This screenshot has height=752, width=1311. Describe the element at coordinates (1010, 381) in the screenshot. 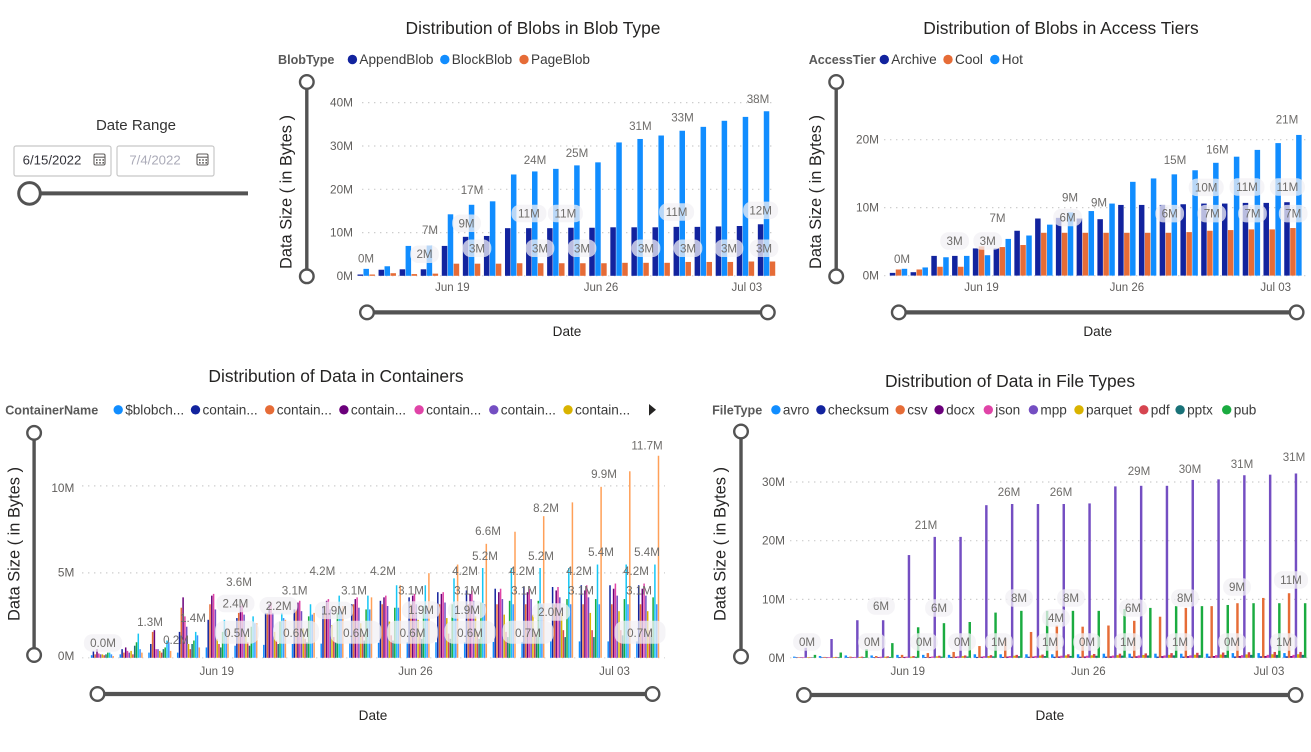

I see `svg-text:Distribution of Data in File T: Distribution of Data in File Types` at that location.